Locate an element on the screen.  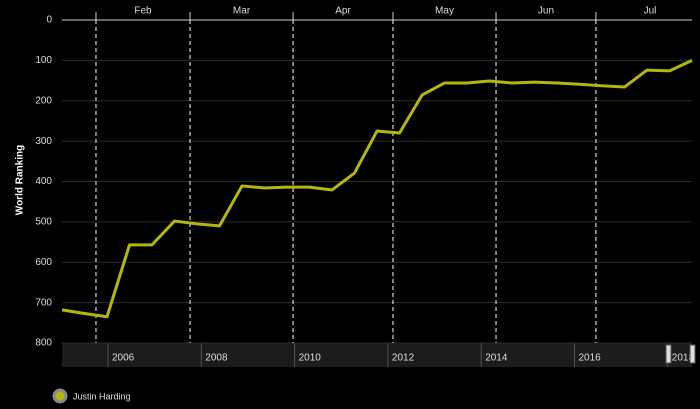
navigator-label: 2012 is located at coordinates (403, 358).